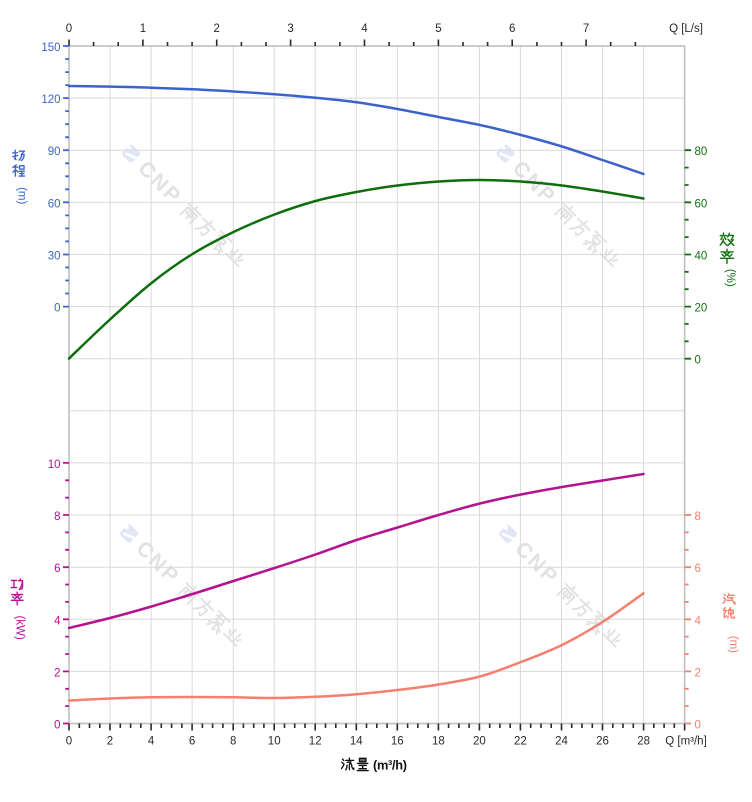 The height and width of the screenshot is (802, 752). I want to click on svg-text: 18, so click(438, 742).